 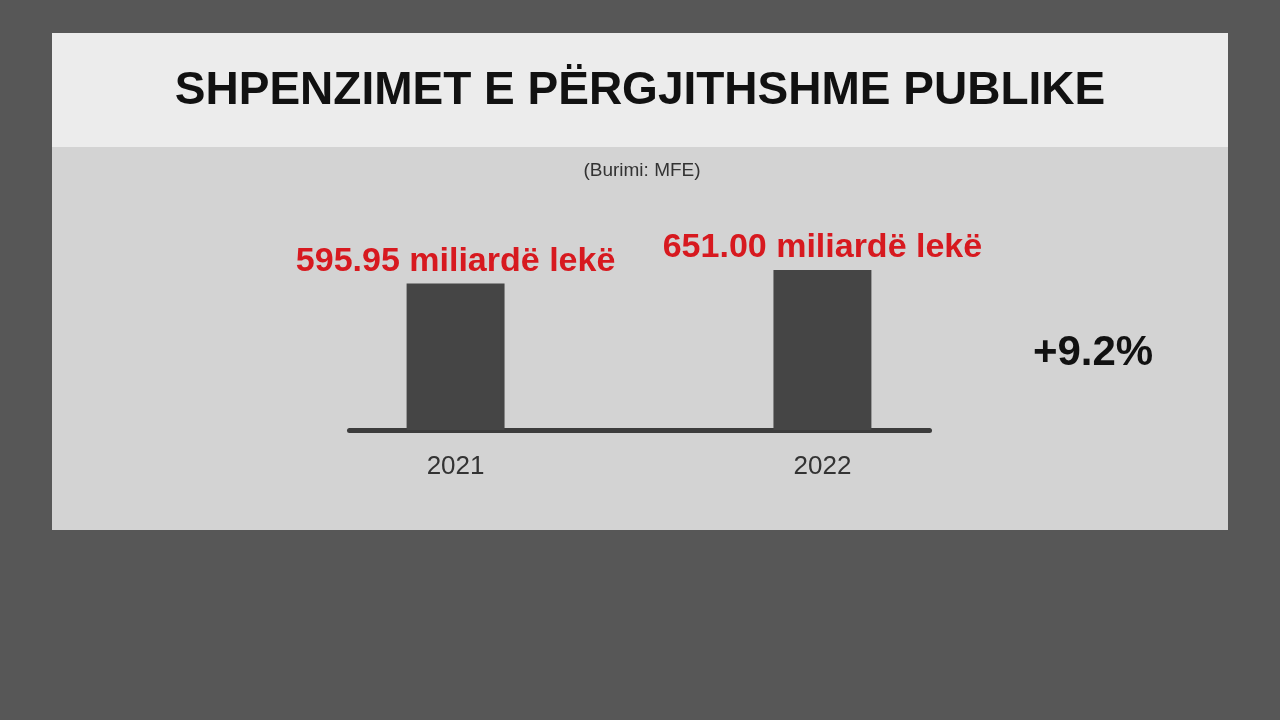 What do you see at coordinates (642, 169) in the screenshot?
I see `text: (Burimi: MFE)` at bounding box center [642, 169].